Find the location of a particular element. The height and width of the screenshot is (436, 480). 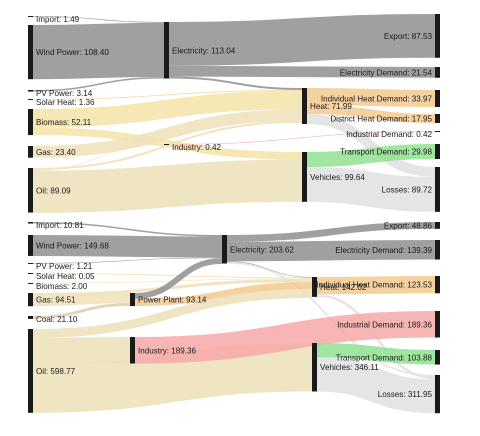

flow-gas-to-powerplant is located at coordinates (81, 300).